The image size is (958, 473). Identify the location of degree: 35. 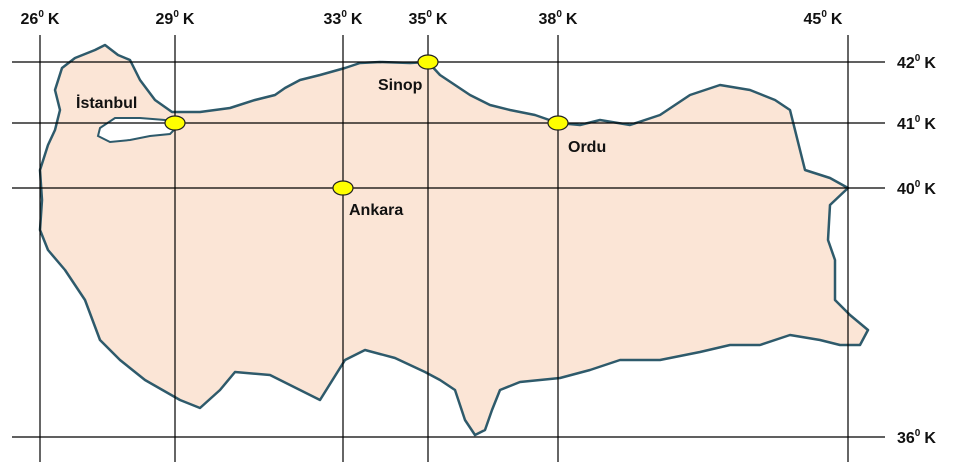
(418, 19).